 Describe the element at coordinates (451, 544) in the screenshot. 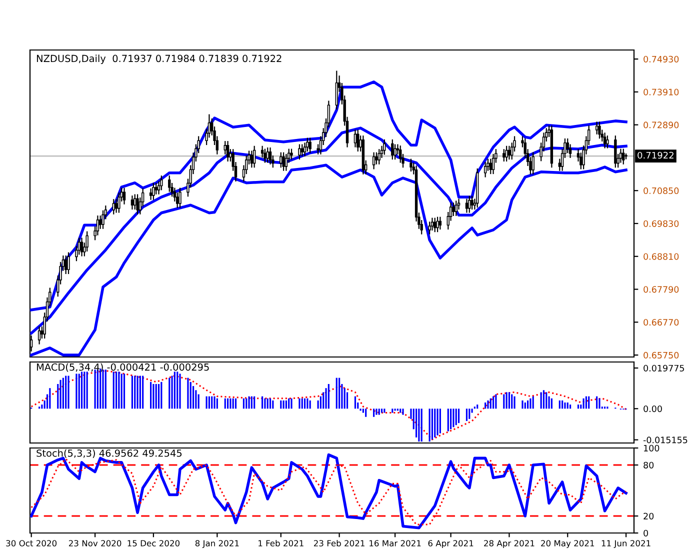

I see `x-tick-label: 6 Apr 2021` at that location.